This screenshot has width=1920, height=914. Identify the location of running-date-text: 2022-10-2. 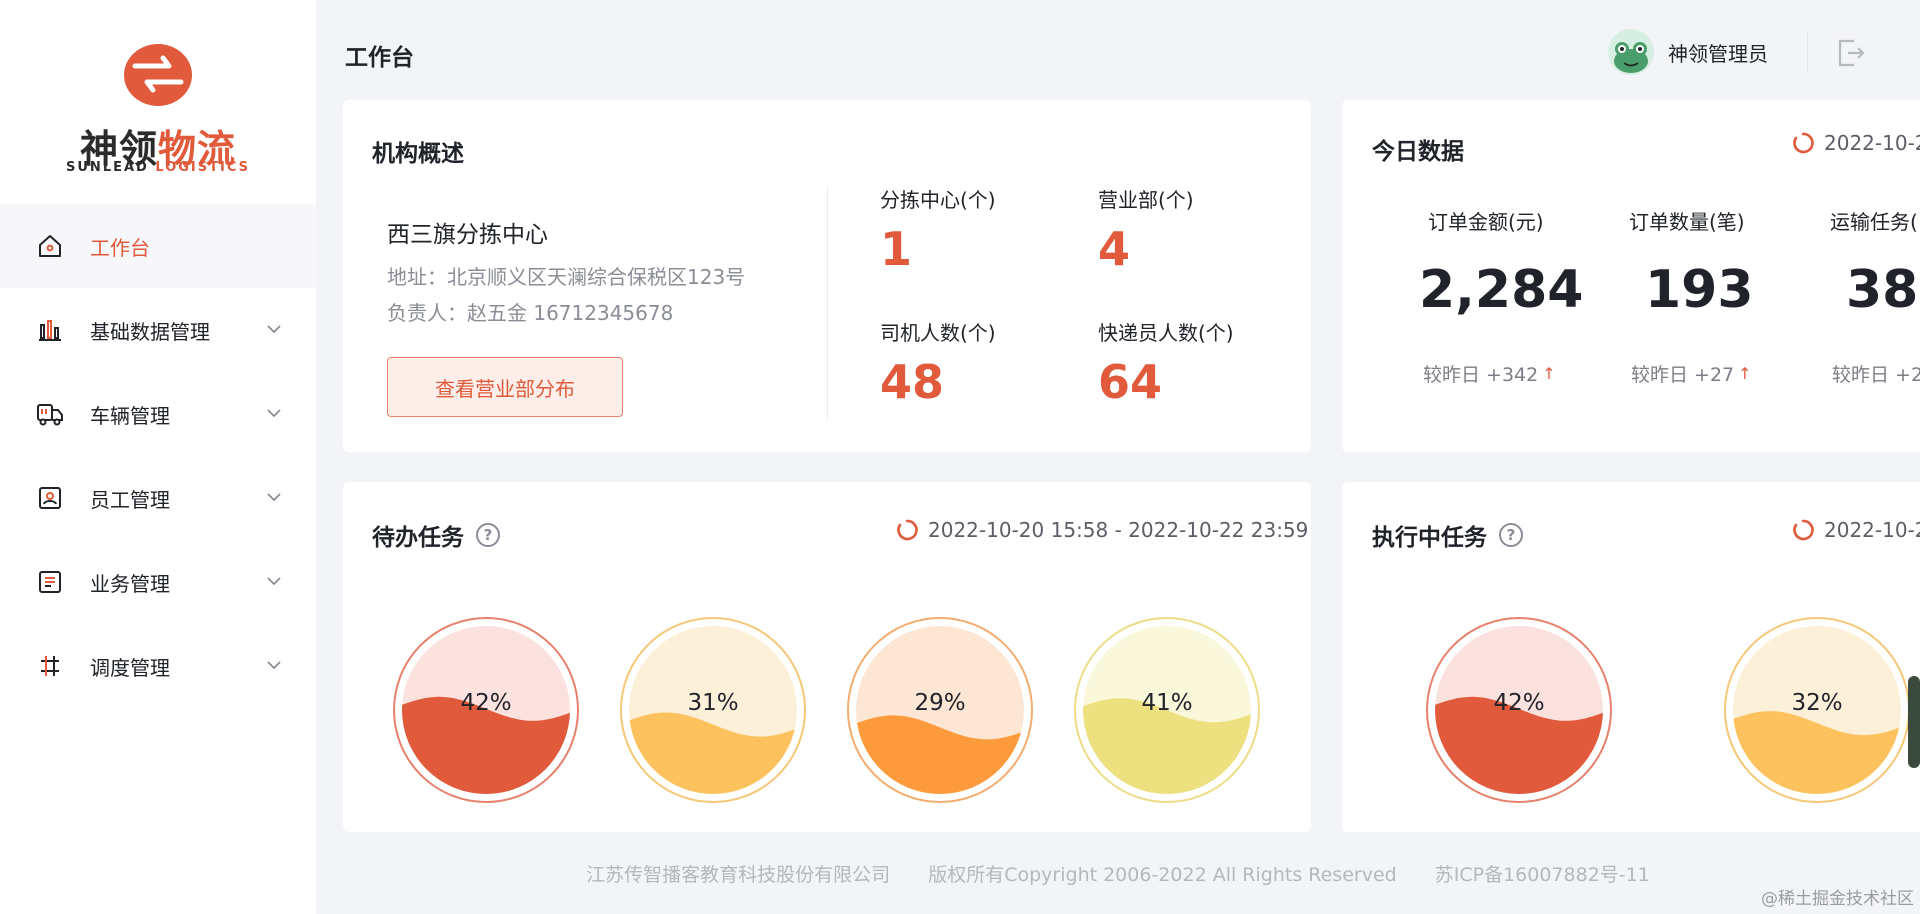
(1872, 530).